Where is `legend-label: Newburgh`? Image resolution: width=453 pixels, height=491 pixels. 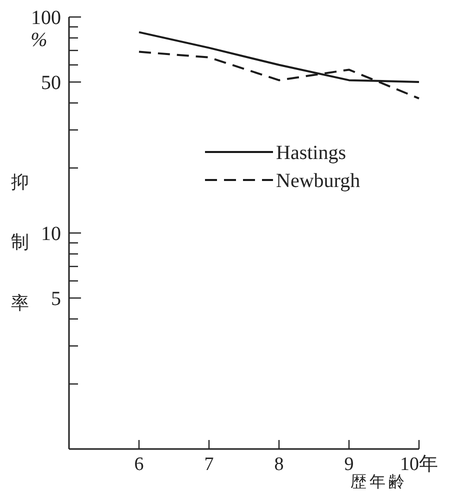 legend-label: Newburgh is located at coordinates (318, 181).